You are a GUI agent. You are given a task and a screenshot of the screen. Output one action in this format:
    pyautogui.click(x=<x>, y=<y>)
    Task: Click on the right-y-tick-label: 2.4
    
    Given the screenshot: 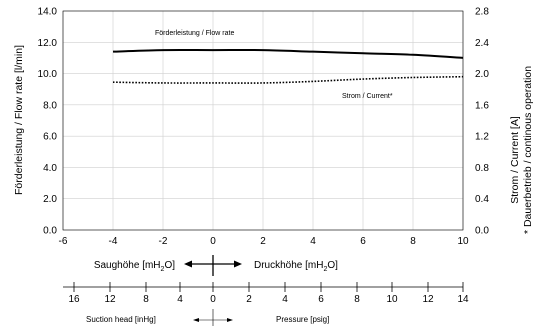 What is the action you would take?
    pyautogui.click(x=482, y=43)
    